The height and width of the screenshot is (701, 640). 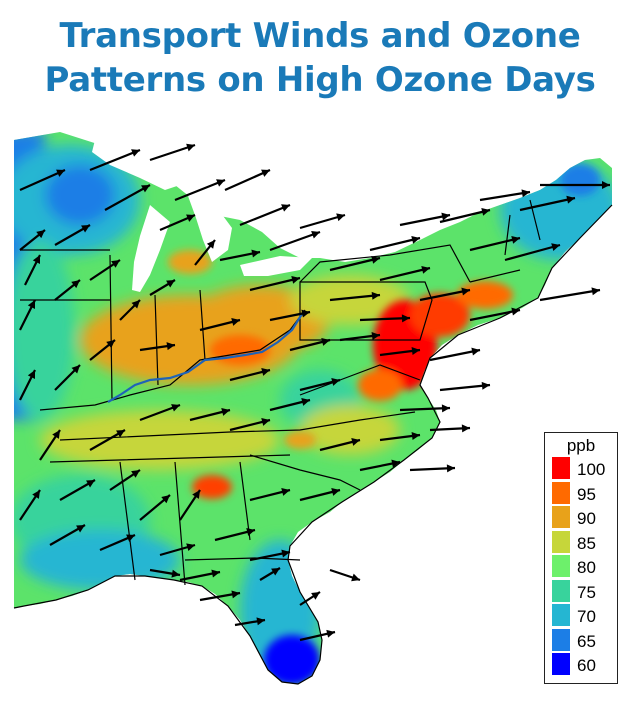 What do you see at coordinates (212, 487) in the screenshot?
I see `ozone-hotspot-atlanta` at bounding box center [212, 487].